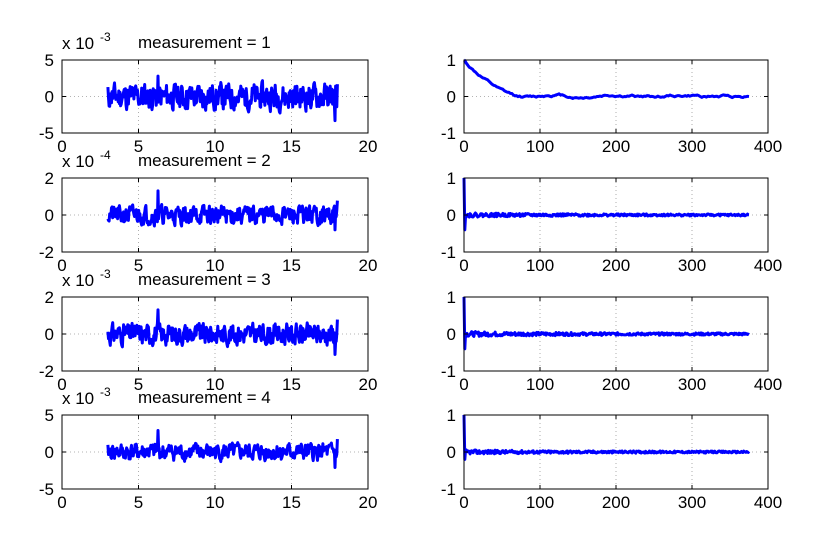 The image size is (831, 553). What do you see at coordinates (204, 42) in the screenshot?
I see `subplot-title: measurement = 1` at bounding box center [204, 42].